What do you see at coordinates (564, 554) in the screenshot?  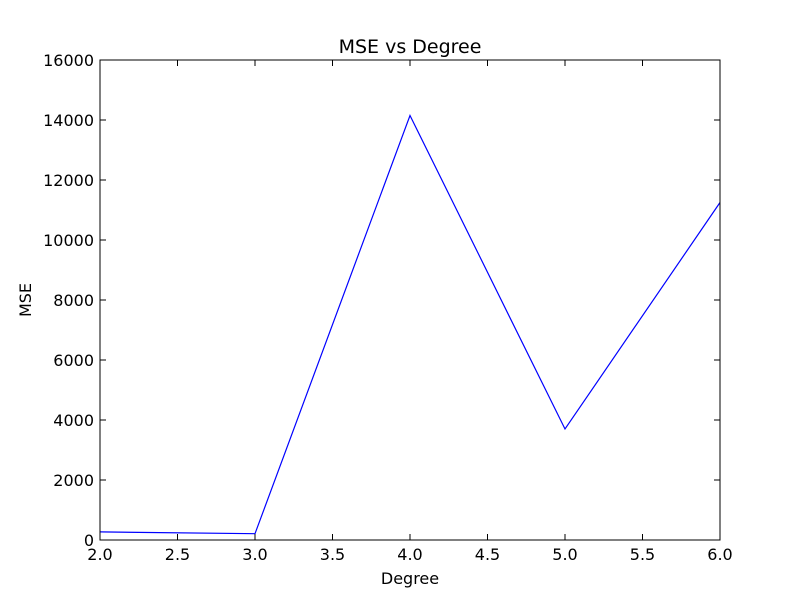 I see `x-tick-label: 5.0` at bounding box center [564, 554].